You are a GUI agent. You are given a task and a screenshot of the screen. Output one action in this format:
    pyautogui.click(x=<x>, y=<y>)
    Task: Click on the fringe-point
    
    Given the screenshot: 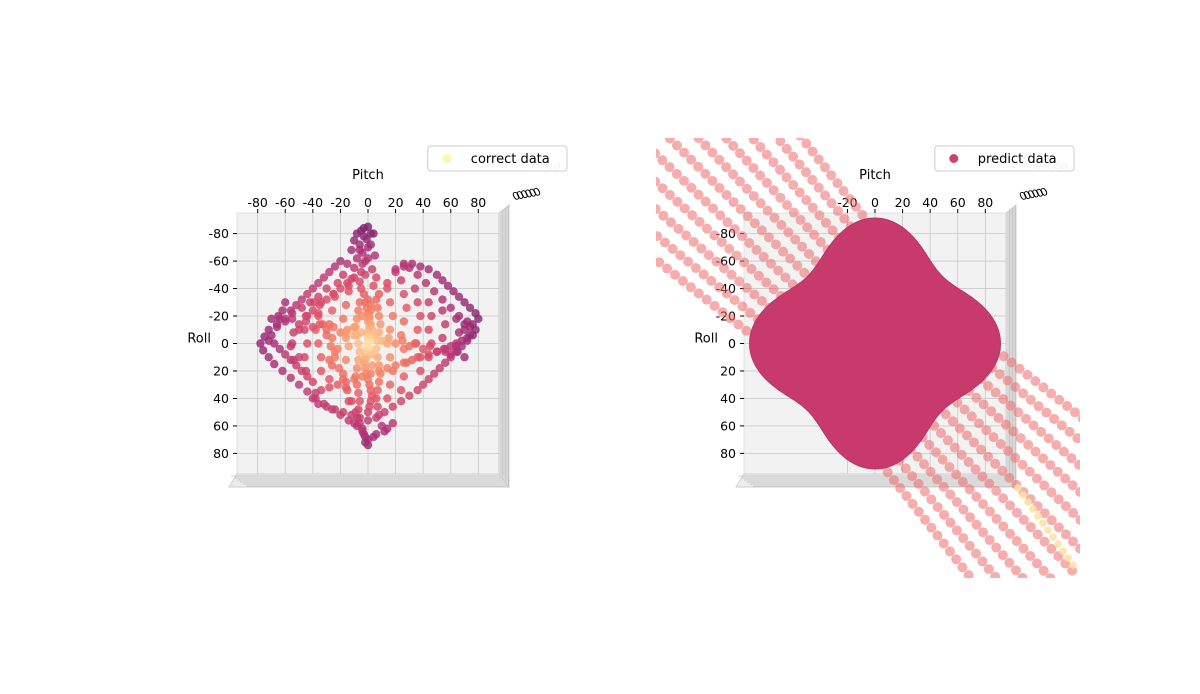 What is the action you would take?
    pyautogui.click(x=1018, y=488)
    